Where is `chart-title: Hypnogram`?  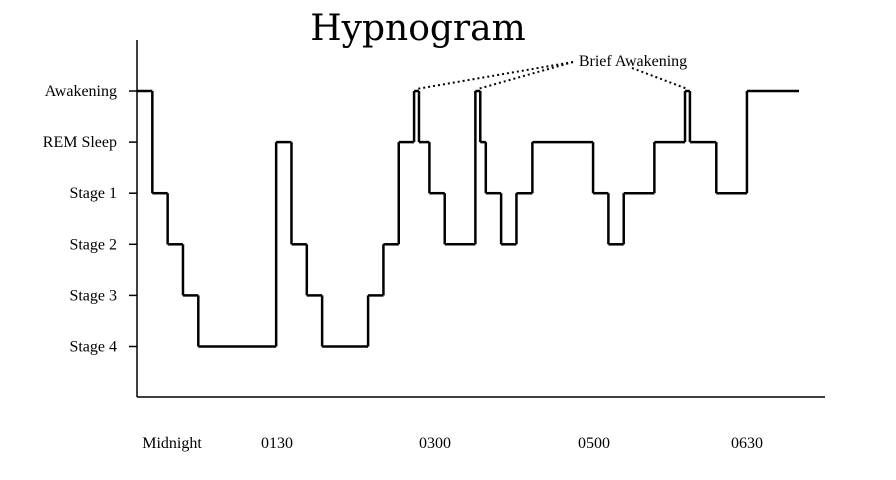
chart-title: Hypnogram is located at coordinates (418, 28).